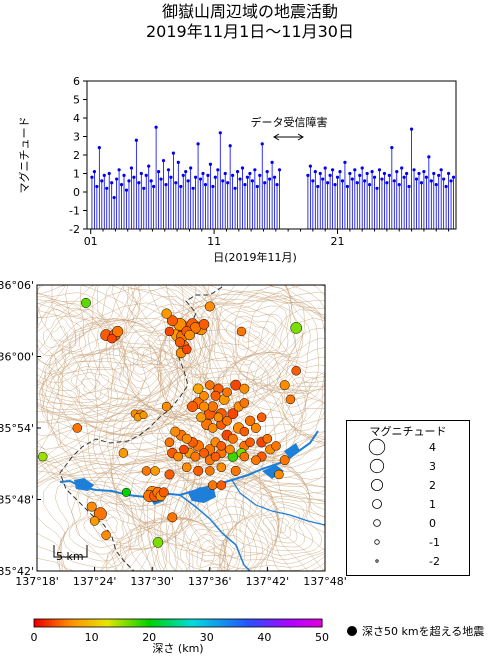 This screenshot has height=657, width=500. I want to click on colorbar-tick-label: 50, so click(322, 637).